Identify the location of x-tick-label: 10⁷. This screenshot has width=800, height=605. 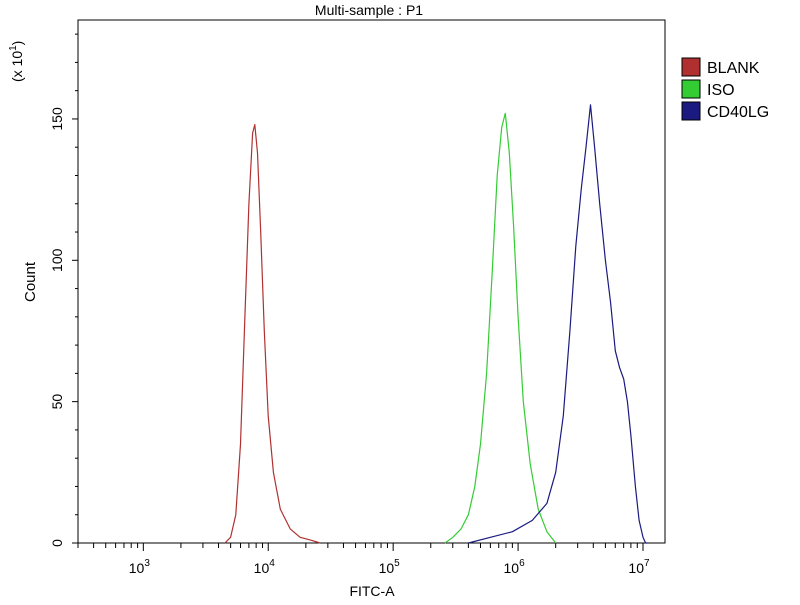
(639, 567).